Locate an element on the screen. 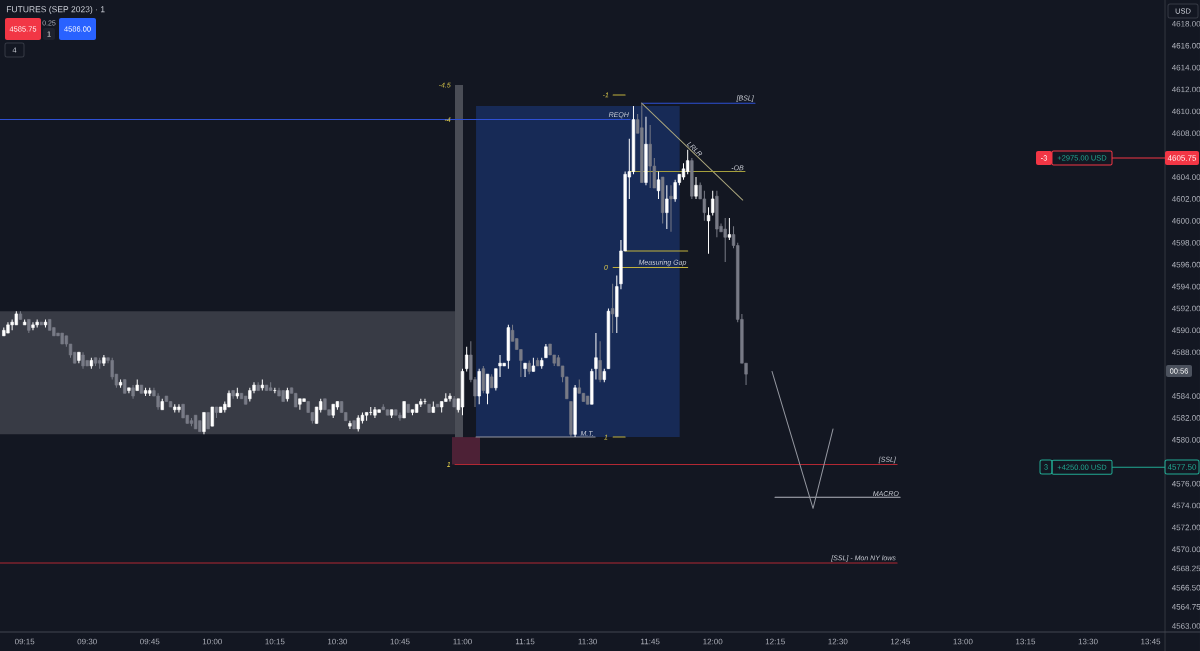 This screenshot has width=1200, height=651. y-tick-label: 4602.00 is located at coordinates (1185, 199).